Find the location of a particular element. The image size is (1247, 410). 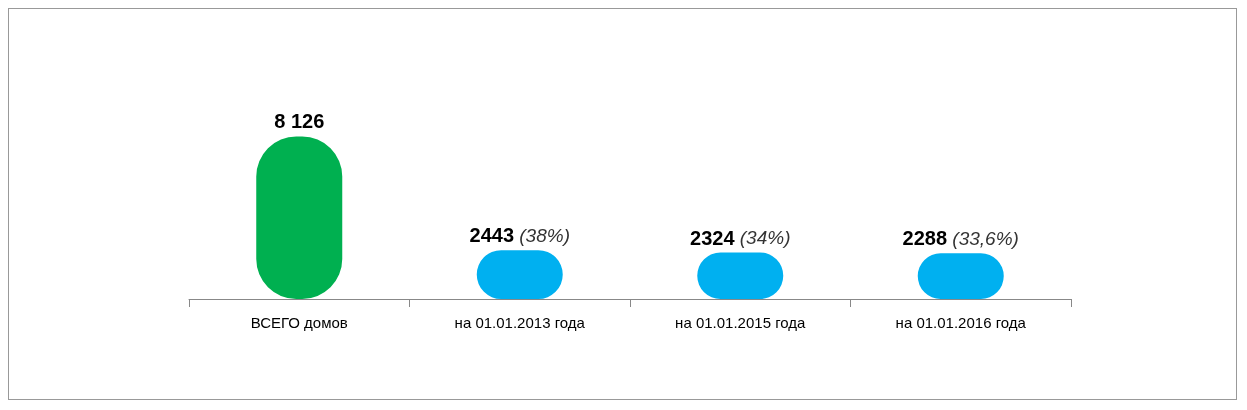

data-label: 8 126 is located at coordinates (299, 121).